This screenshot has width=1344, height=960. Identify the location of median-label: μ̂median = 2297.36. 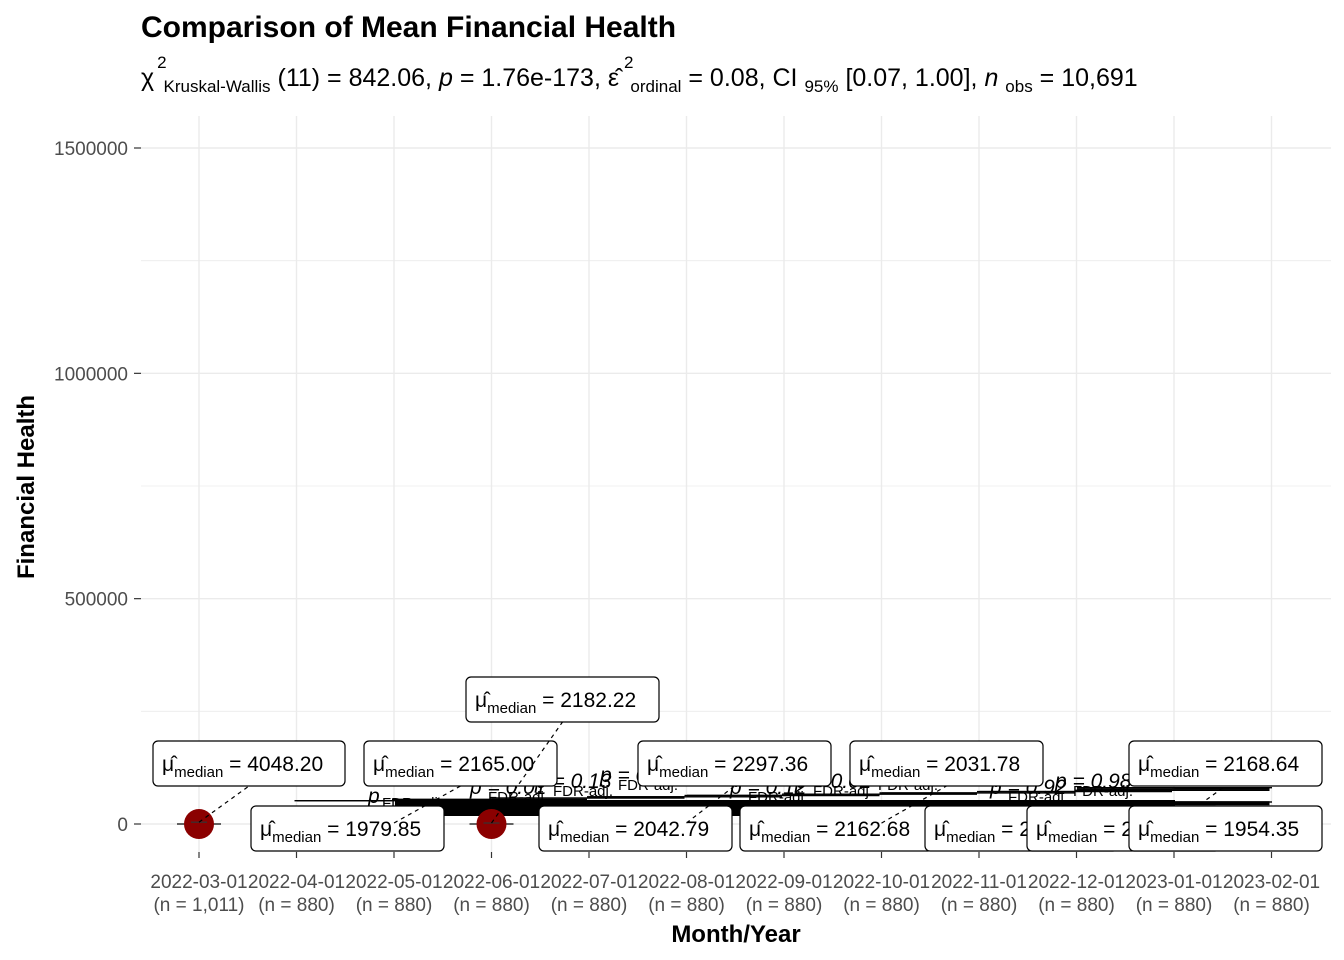
(727, 767).